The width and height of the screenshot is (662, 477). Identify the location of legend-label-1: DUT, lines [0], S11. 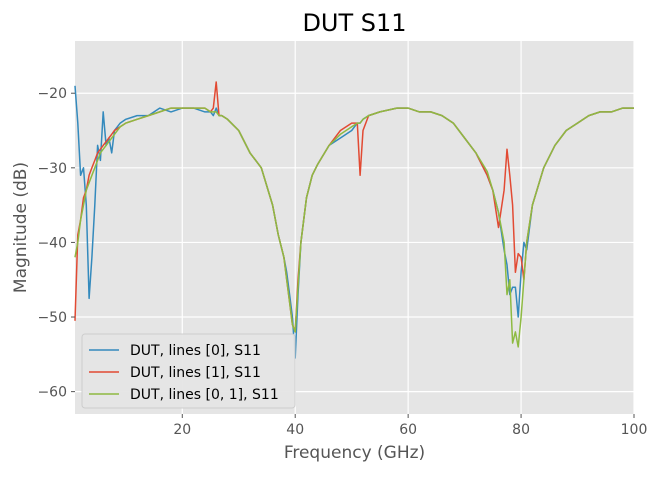
(195, 351).